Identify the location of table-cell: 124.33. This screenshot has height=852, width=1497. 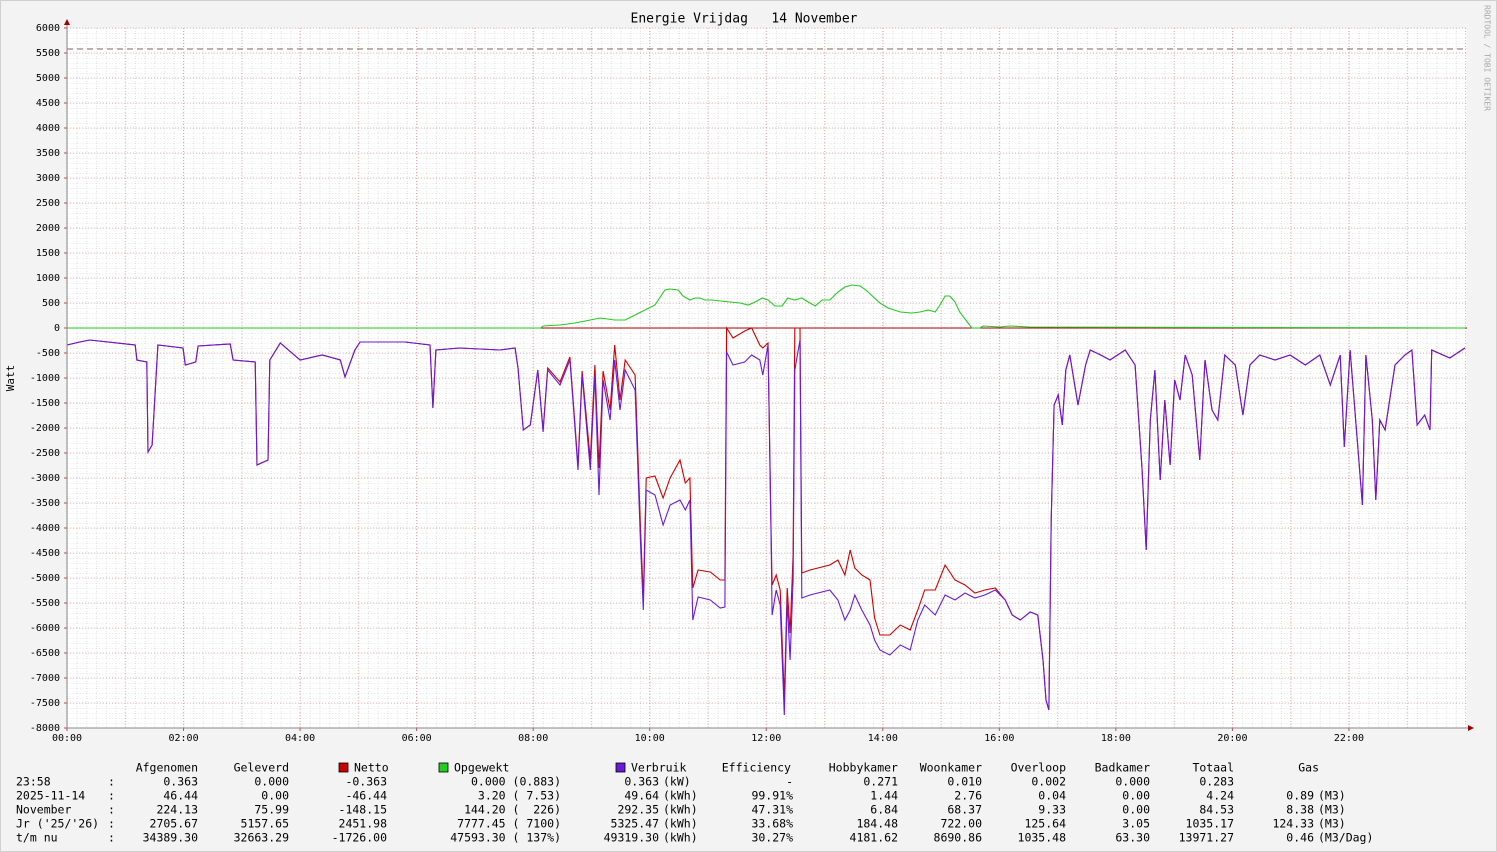
(1293, 824).